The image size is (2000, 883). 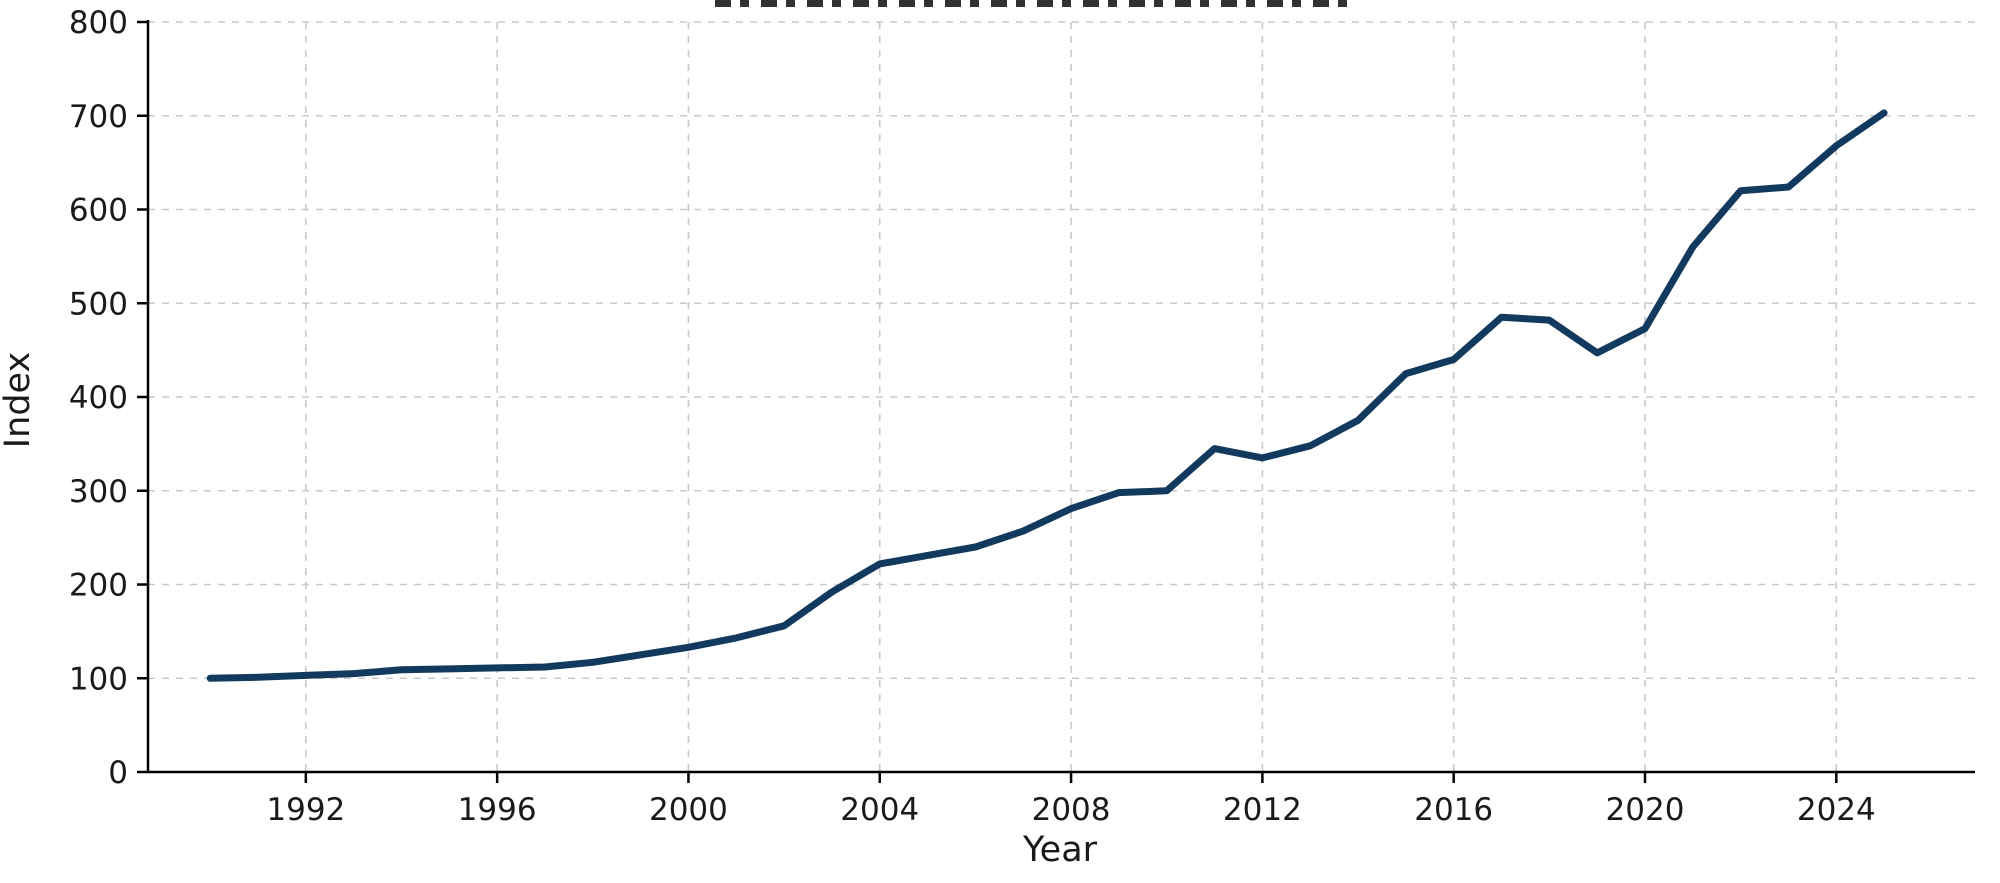 What do you see at coordinates (1060, 850) in the screenshot?
I see `x-axis-label: Year` at bounding box center [1060, 850].